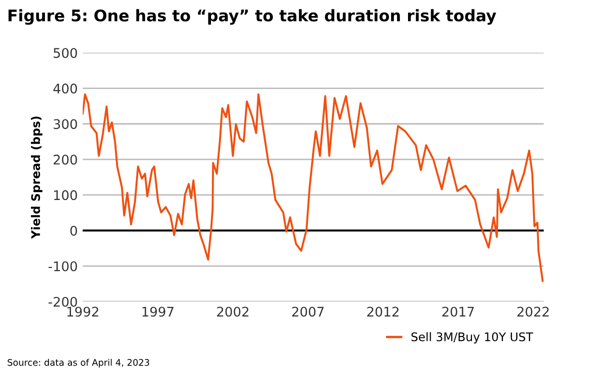 The image size is (591, 377). I want to click on source-note: Source: data as of April 4, 2023, so click(79, 363).